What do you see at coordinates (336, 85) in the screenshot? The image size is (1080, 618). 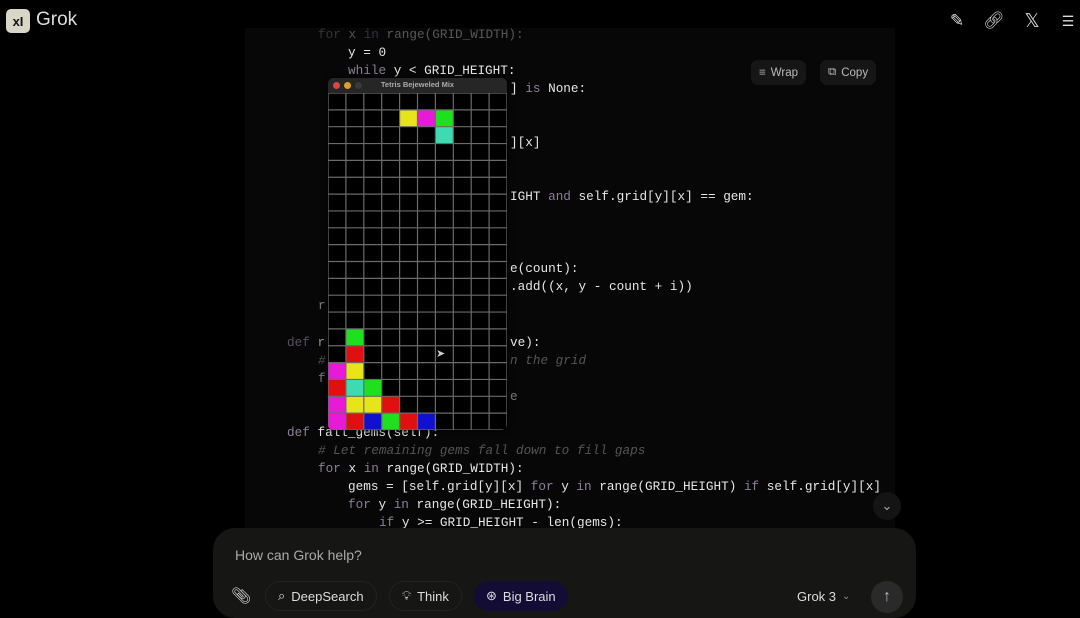 I see `close-window-button` at bounding box center [336, 85].